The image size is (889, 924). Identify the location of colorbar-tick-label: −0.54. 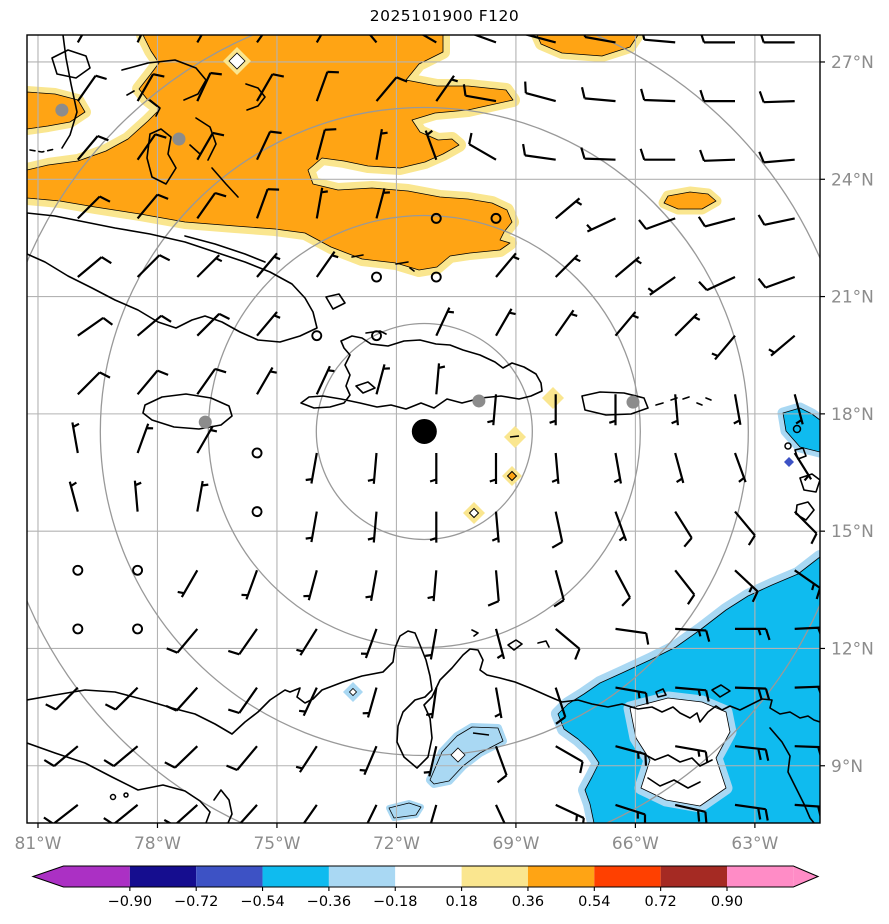
(262, 902).